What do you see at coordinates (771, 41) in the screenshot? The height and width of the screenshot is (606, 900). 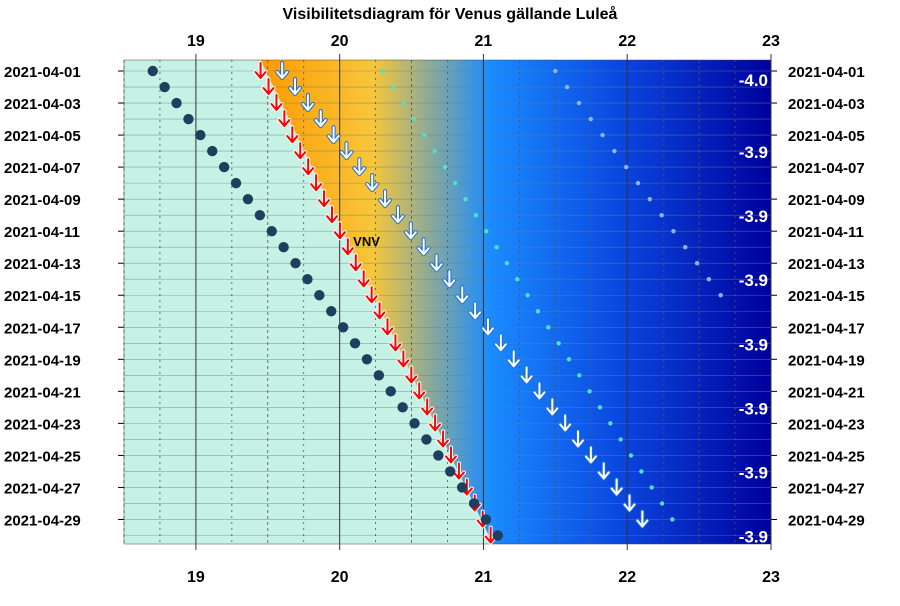 I see `hour-label-top: 23` at bounding box center [771, 41].